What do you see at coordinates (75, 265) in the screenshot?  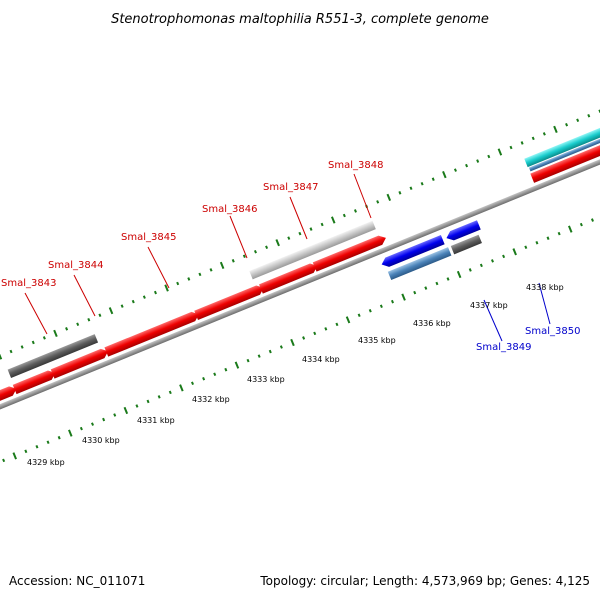 I see `label-smal-3844: Smal_3844` at bounding box center [75, 265].